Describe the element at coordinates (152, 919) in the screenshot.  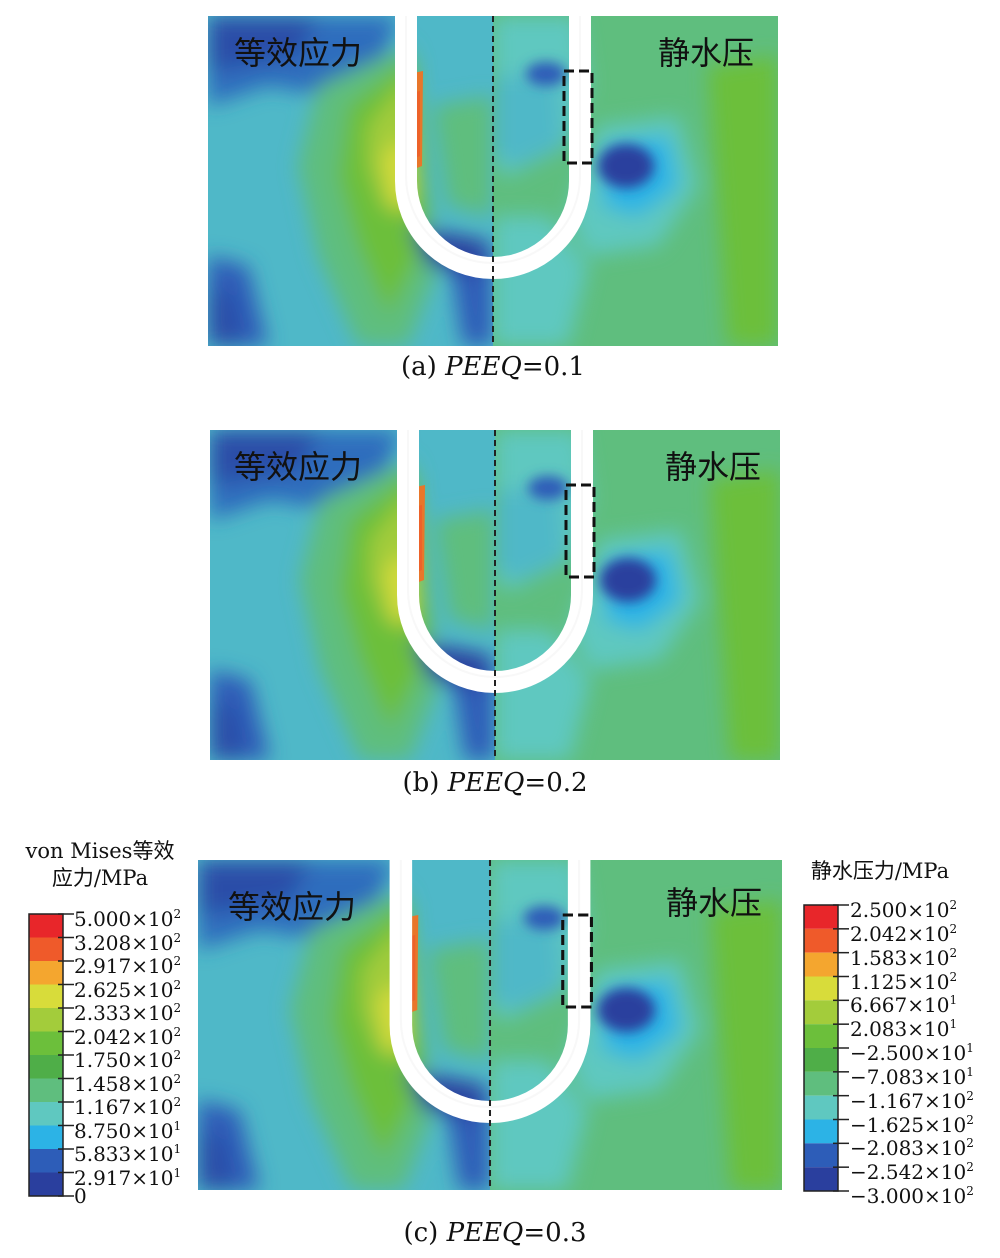
I see `legend-left-tick-times-0: ×10` at that location.